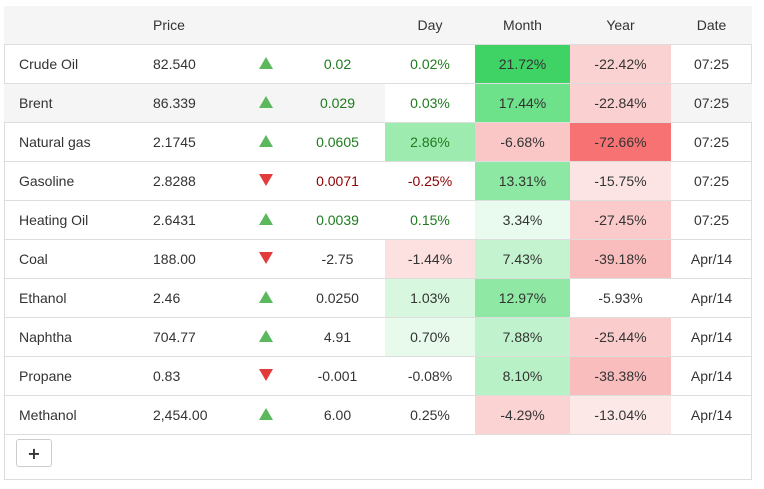 This screenshot has height=489, width=764. I want to click on price-value: 82.540, so click(191, 64).